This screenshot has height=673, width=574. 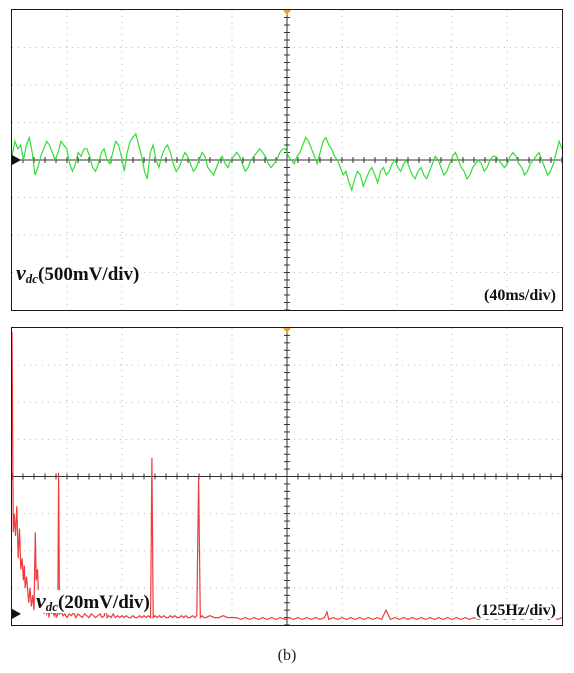 I want to click on figure-caption: (b), so click(x=287, y=655).